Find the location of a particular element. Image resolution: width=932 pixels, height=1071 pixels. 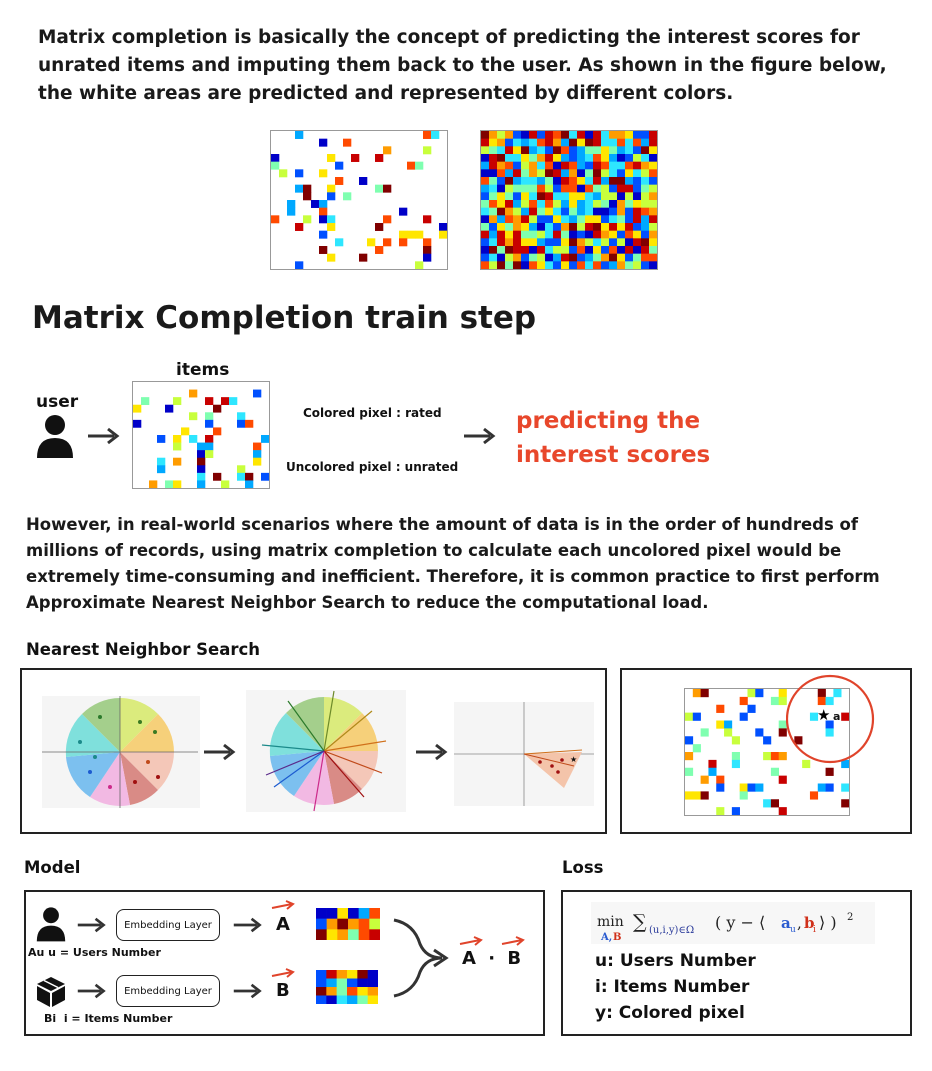

hyperplane-pie-chart is located at coordinates (326, 751).